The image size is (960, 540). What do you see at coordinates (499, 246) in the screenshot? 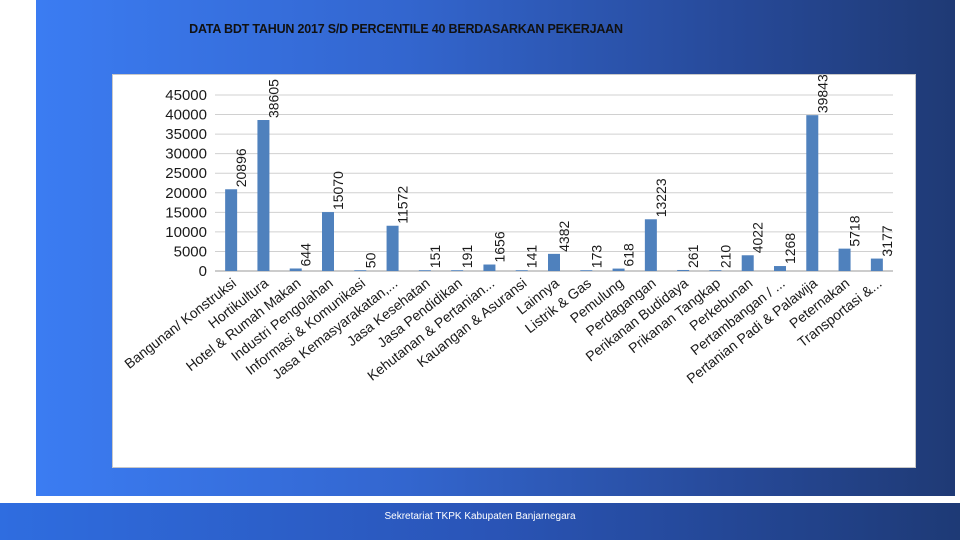
I see `data-label: 1656` at bounding box center [499, 246].